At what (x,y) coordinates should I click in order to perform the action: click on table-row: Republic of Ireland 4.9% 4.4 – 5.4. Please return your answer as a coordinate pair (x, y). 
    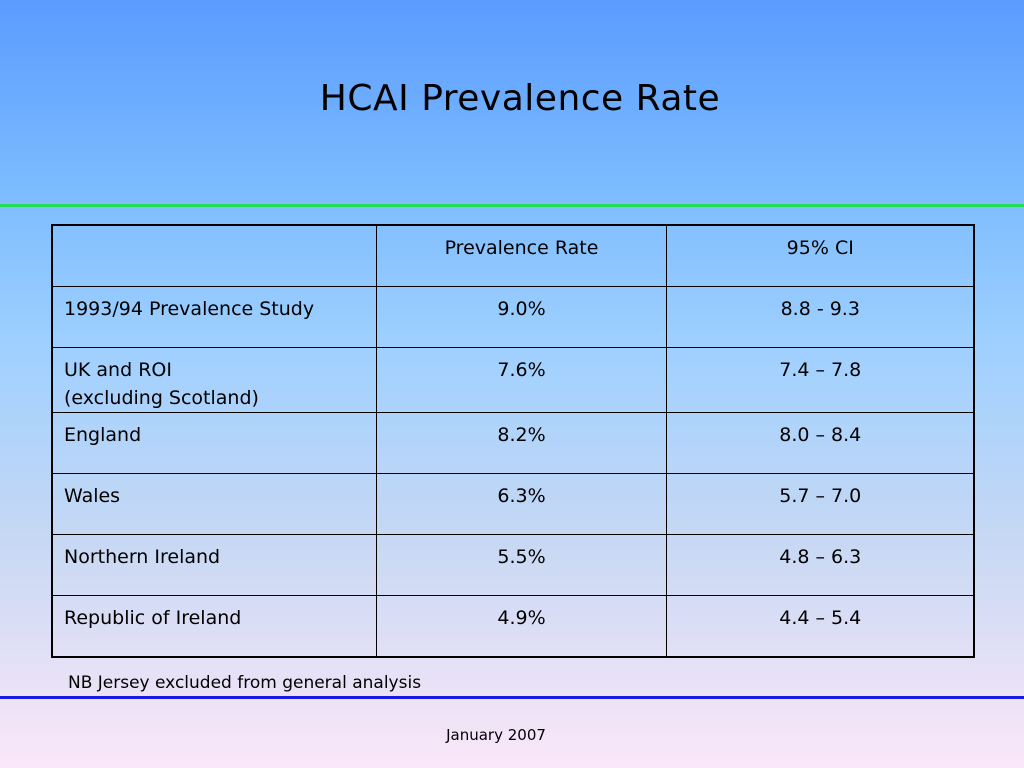
    Looking at the image, I should click on (513, 626).